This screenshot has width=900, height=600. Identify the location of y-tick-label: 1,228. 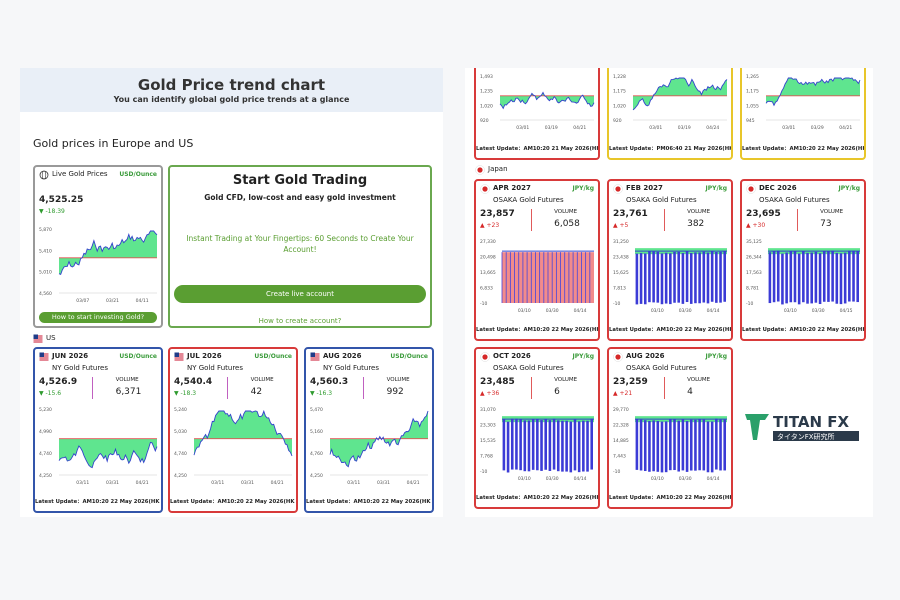
(619, 77).